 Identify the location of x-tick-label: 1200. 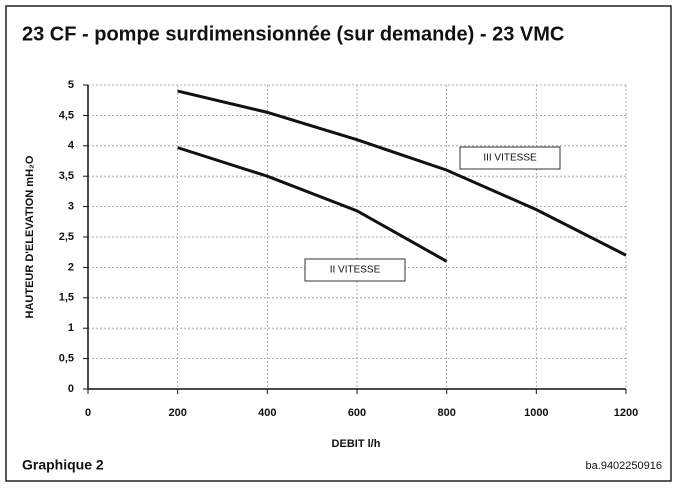
(626, 413).